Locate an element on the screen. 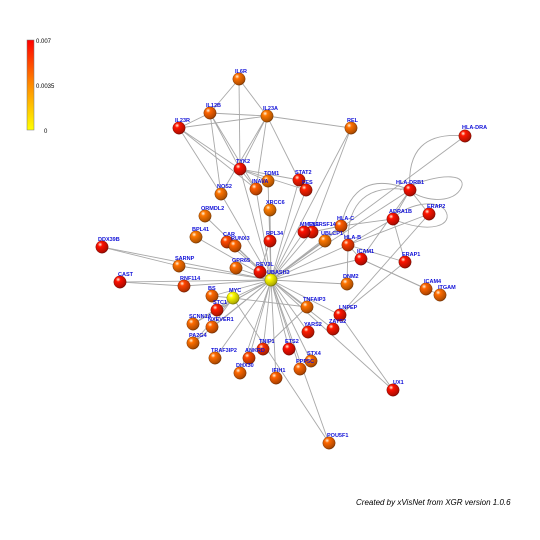 This screenshot has width=540, height=540. node-itgam: ITGAM is located at coordinates (444, 293).